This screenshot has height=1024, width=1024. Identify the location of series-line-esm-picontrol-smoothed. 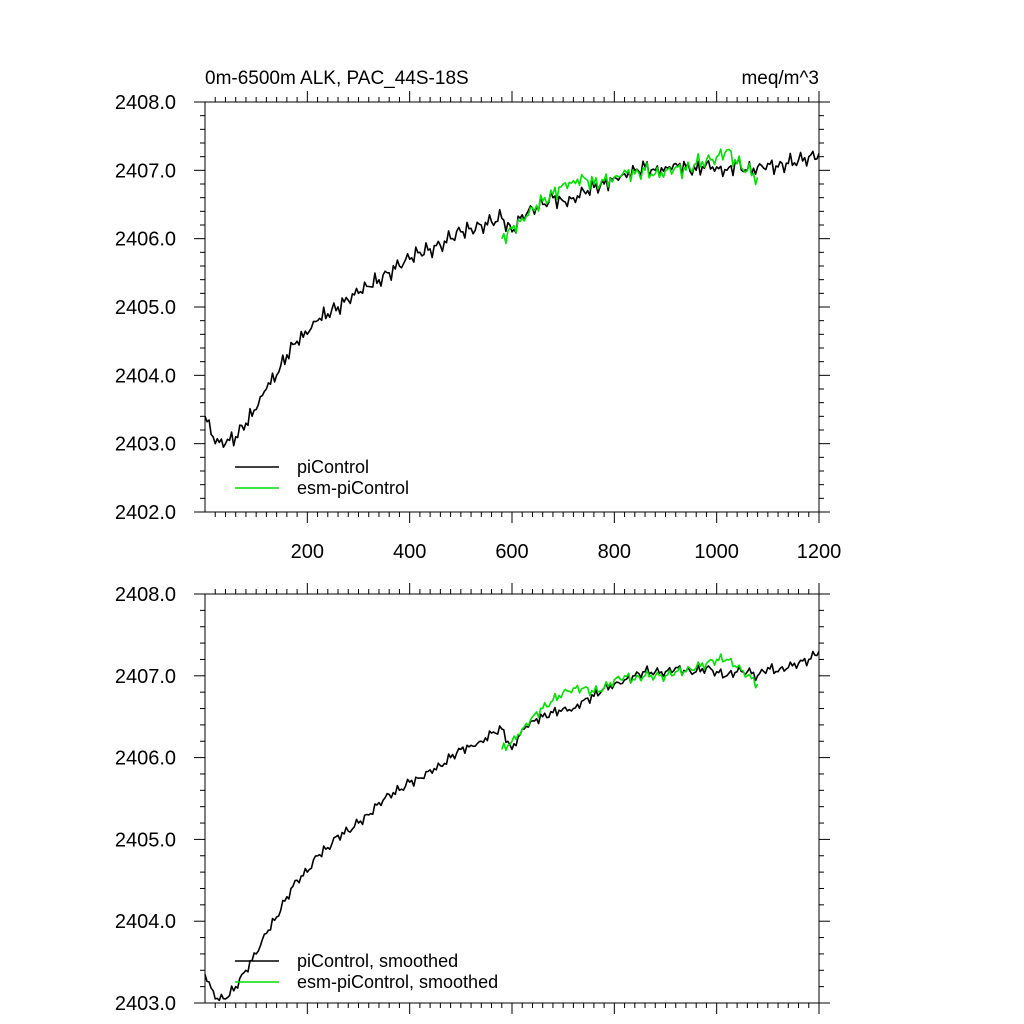
(630, 702).